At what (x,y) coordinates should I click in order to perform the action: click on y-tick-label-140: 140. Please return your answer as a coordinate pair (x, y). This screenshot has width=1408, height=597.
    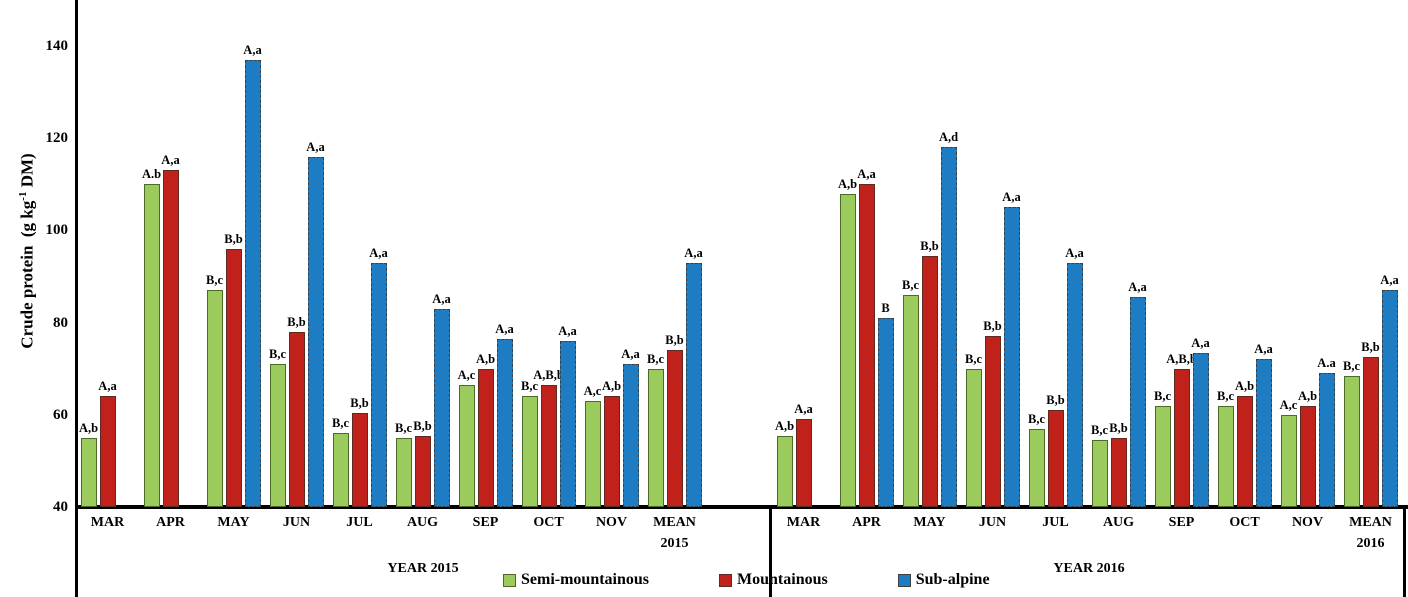
    Looking at the image, I should click on (57, 46).